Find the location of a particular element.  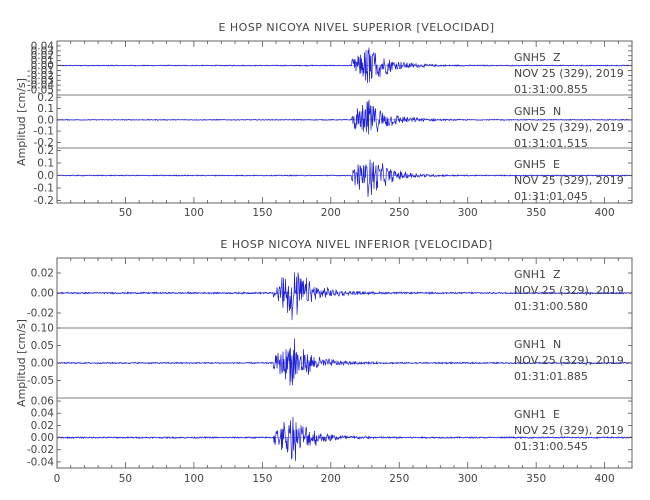

panel-title: E HOSP NICOYA NIVEL INFERIOR [VELOCIDAD] is located at coordinates (356, 244).